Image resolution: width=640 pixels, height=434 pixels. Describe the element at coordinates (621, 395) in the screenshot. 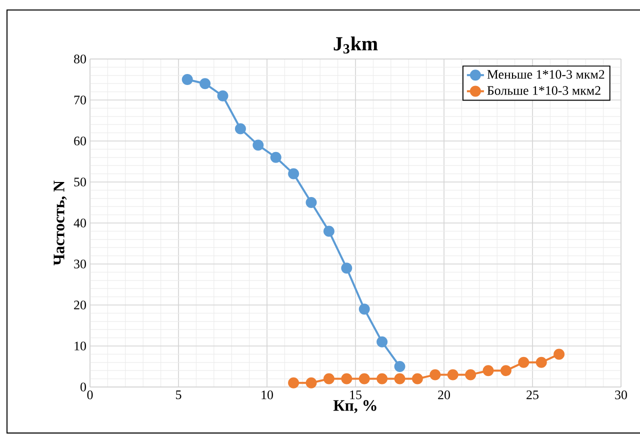

I see `x-tick-label: 30` at that location.